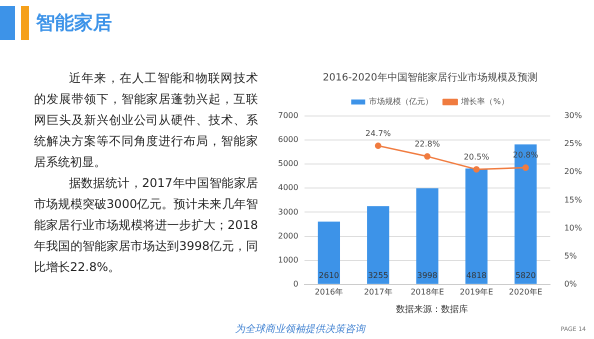 The height and width of the screenshot is (339, 594). Describe the element at coordinates (378, 133) in the screenshot. I see `data-label: 24.7%` at that location.